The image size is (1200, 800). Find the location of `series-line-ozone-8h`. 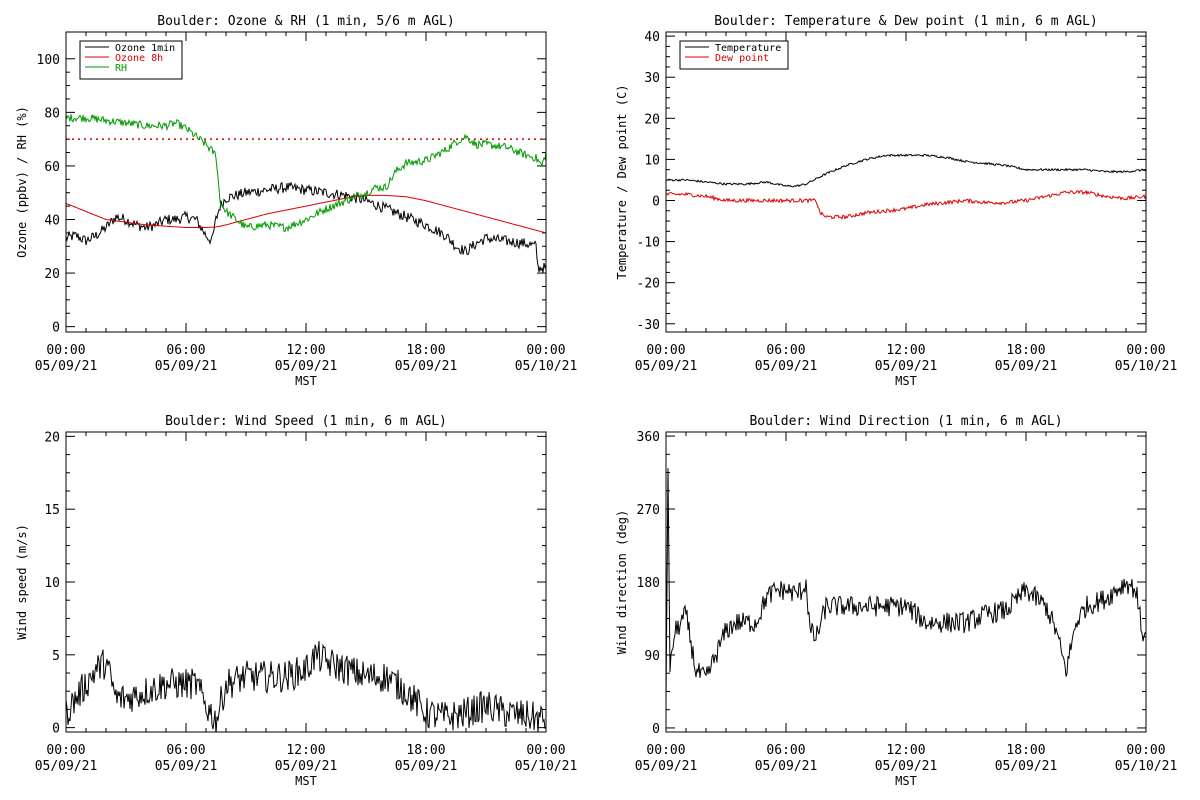

series-line-ozone-8h is located at coordinates (306, 214).